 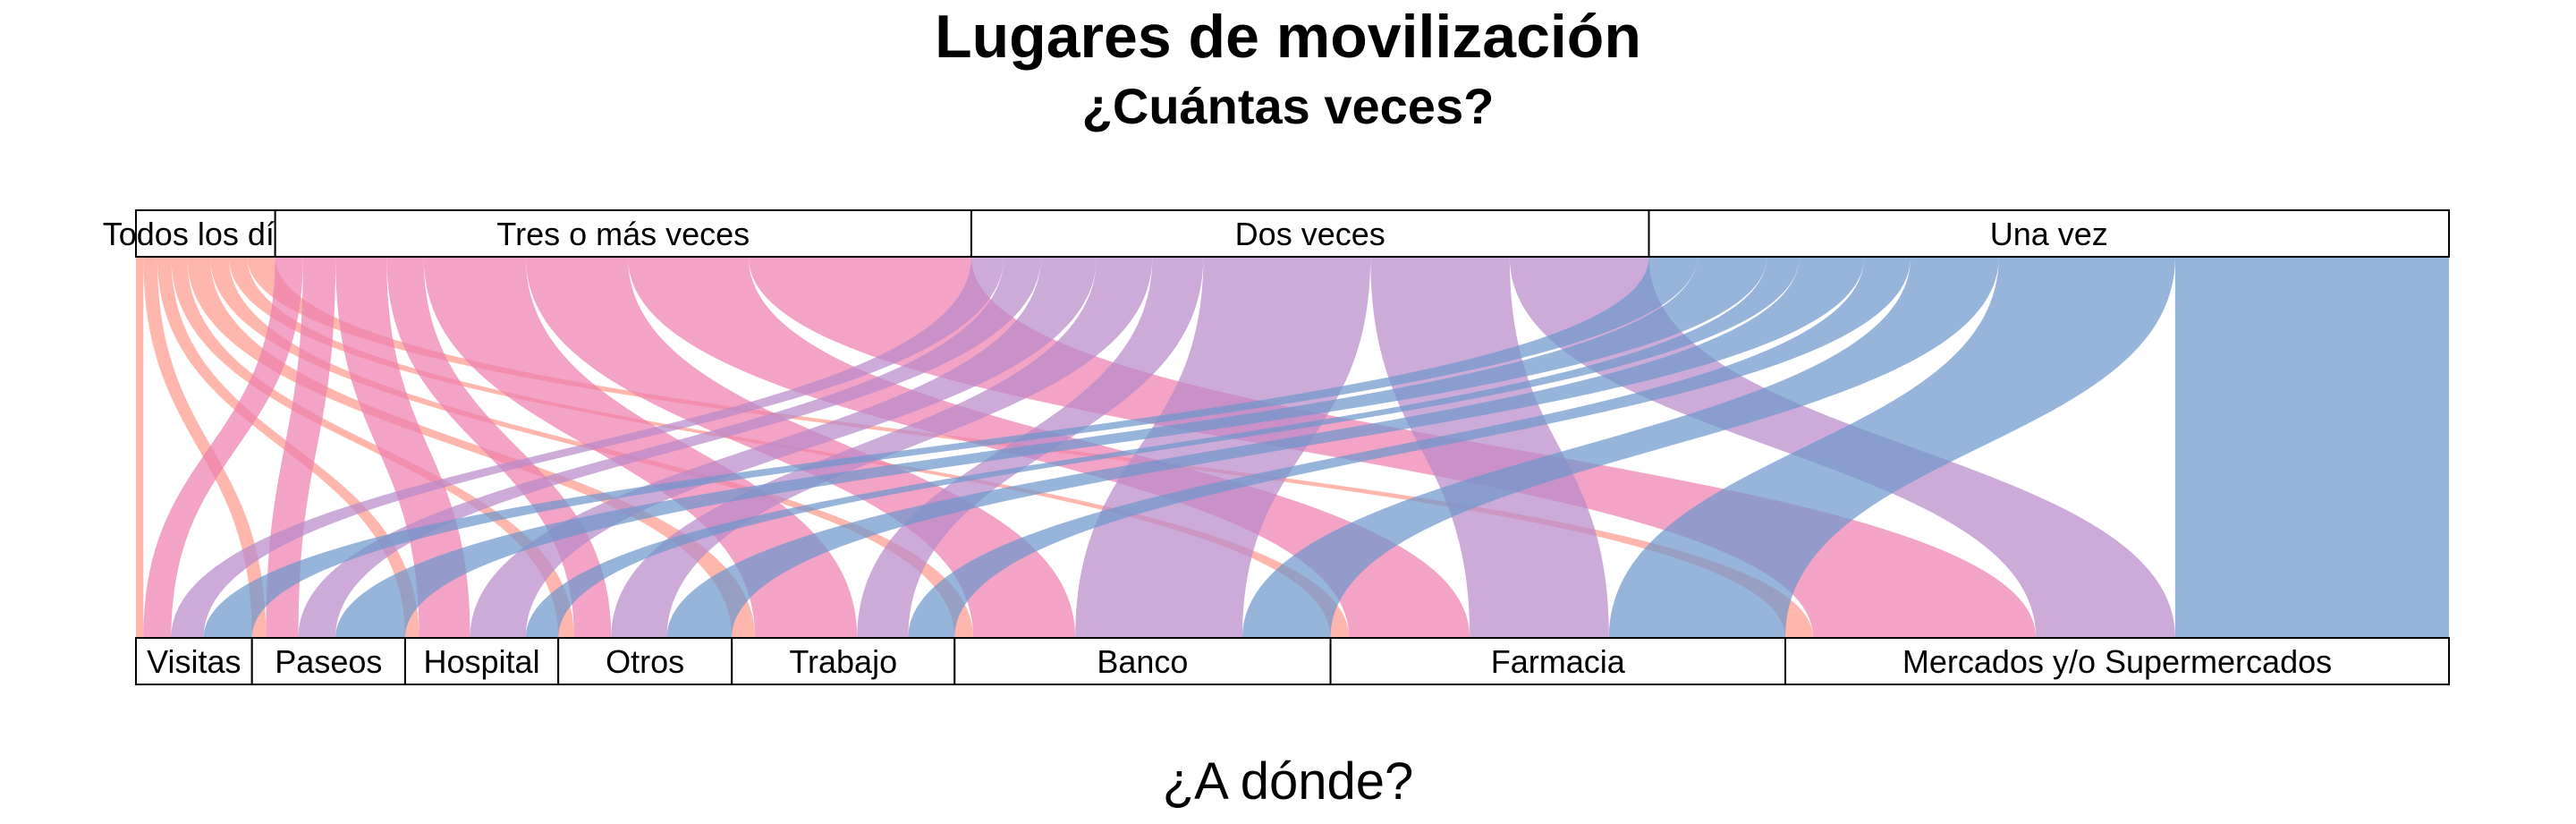 I want to click on flow-todos-los-dias-to-trabajo, so click(x=471, y=447).